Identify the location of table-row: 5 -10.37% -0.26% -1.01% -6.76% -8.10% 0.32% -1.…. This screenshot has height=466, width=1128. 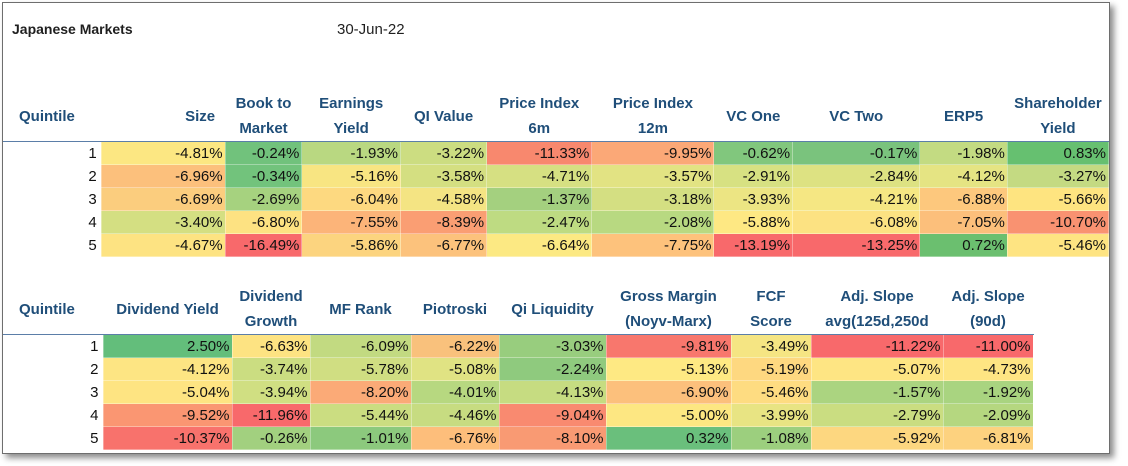
(518, 438).